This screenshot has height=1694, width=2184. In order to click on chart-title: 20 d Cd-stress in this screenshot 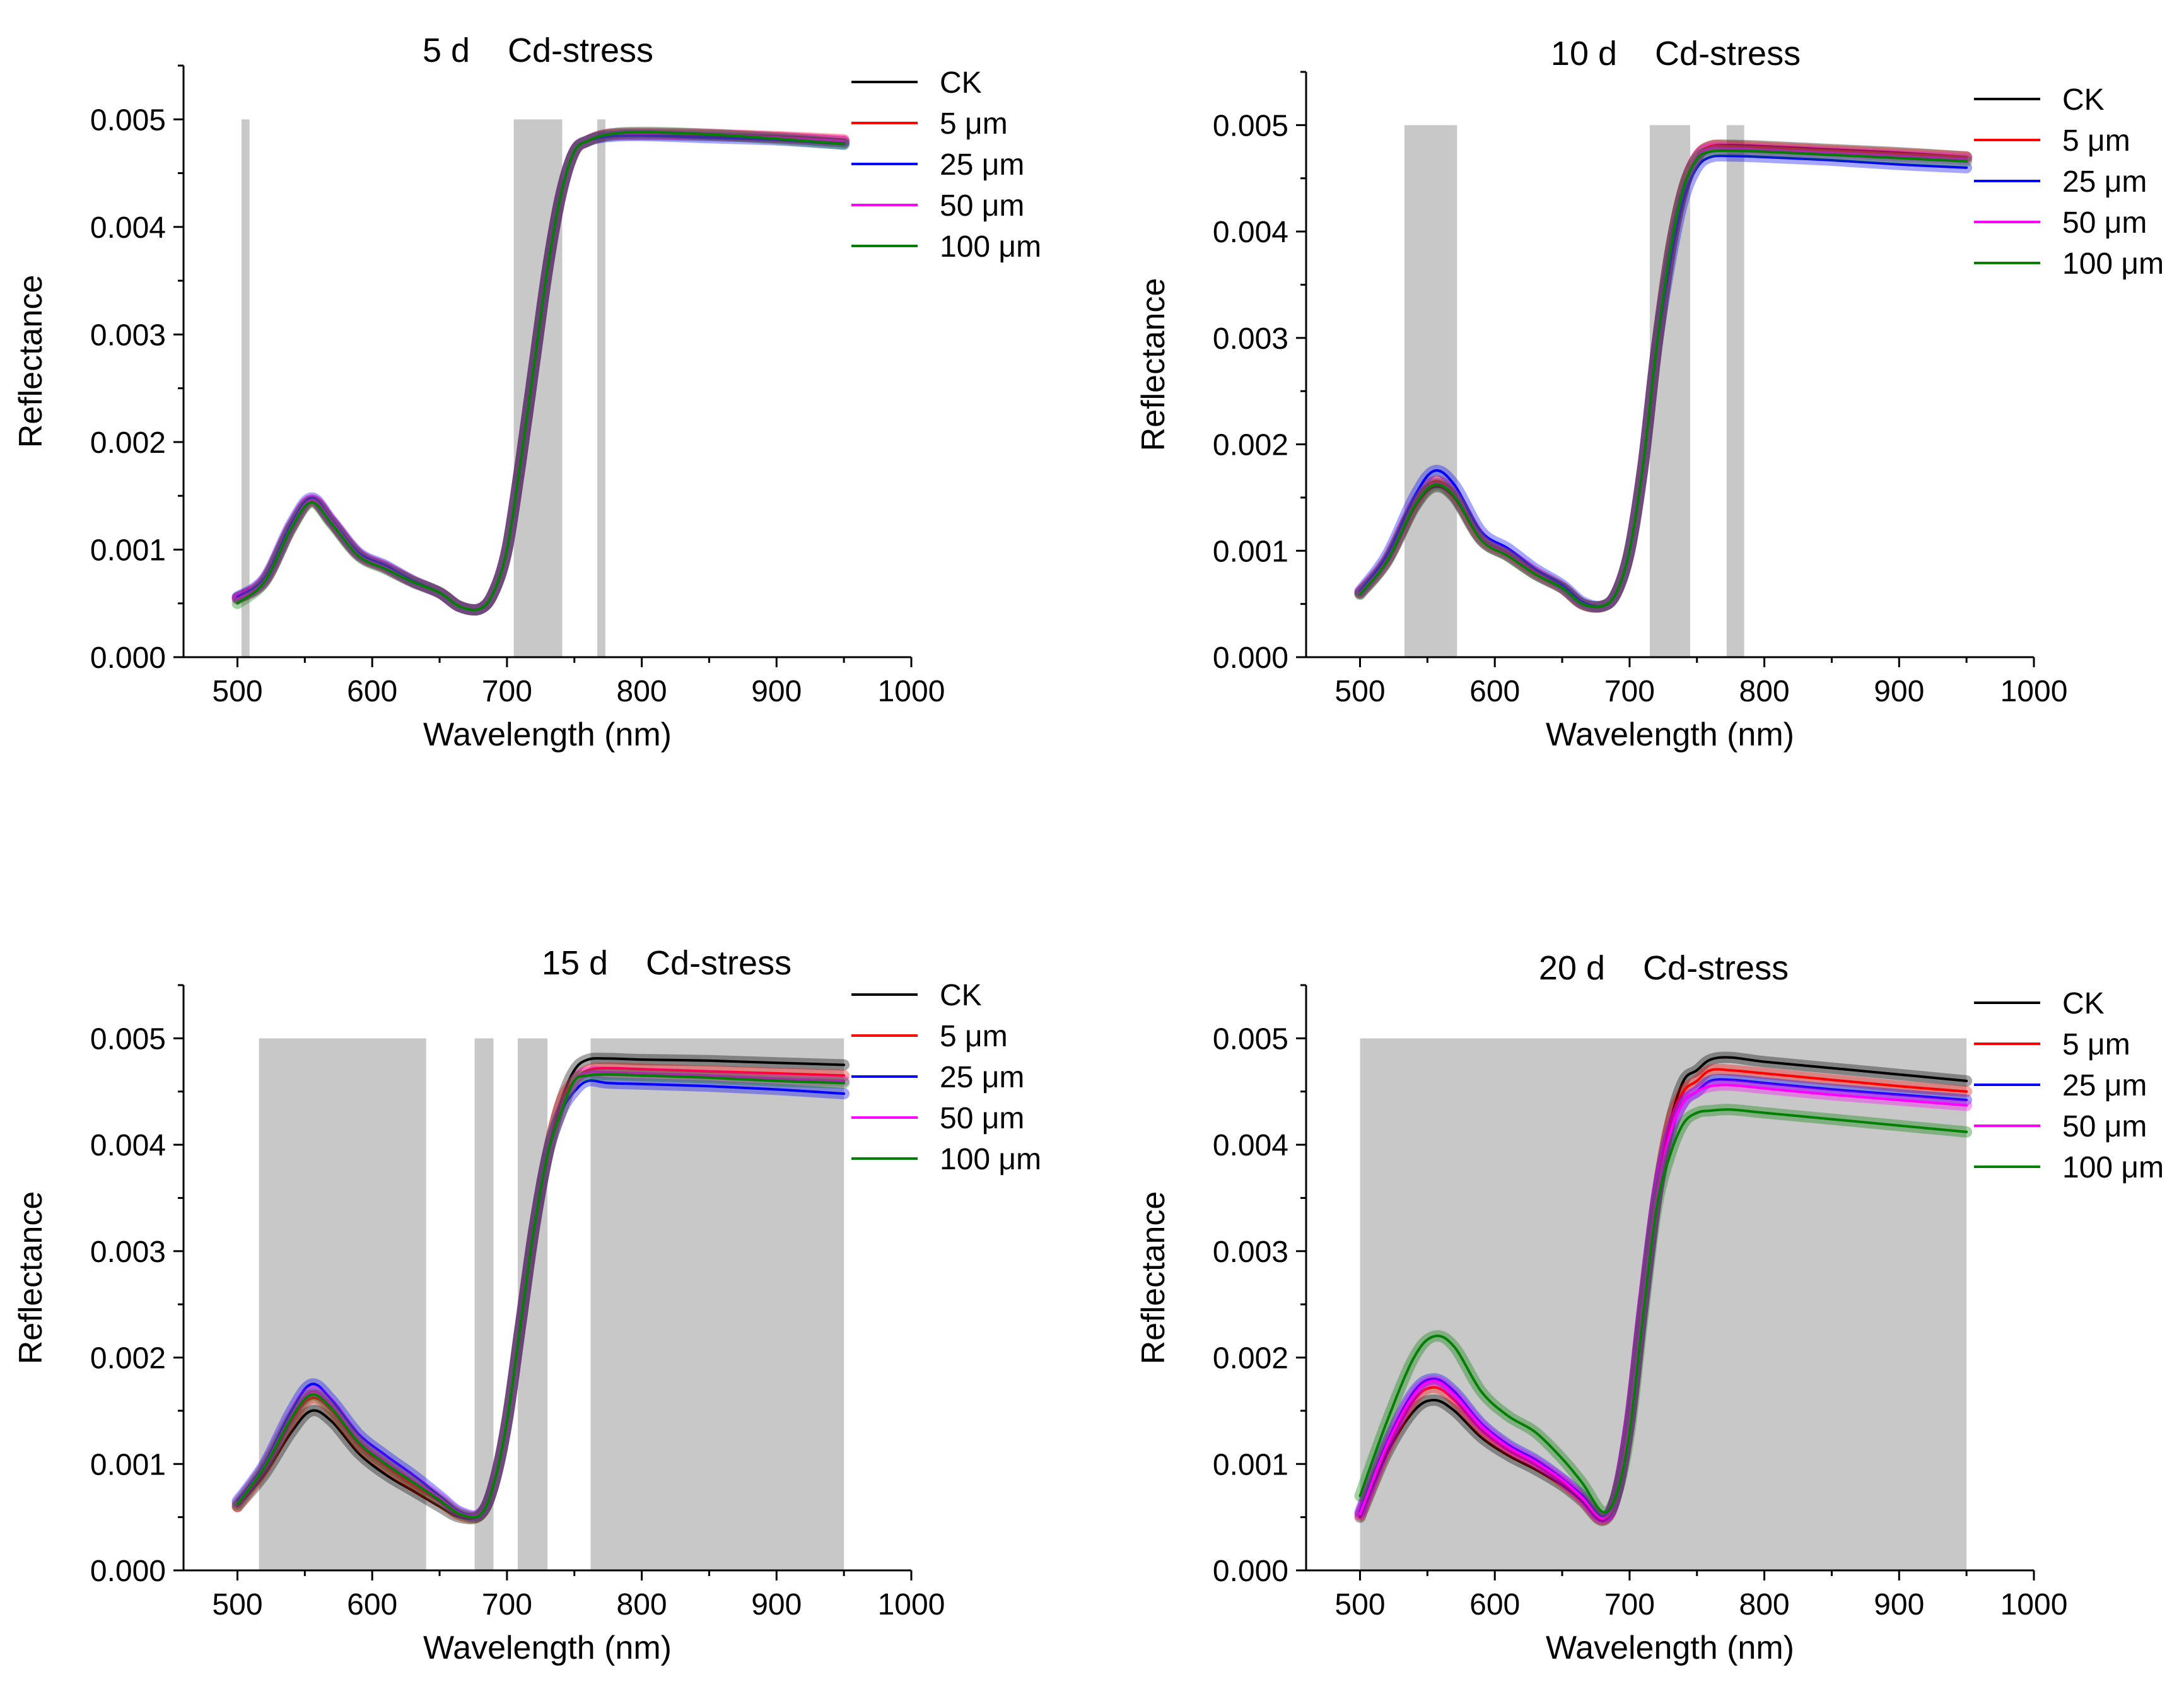, I will do `click(1664, 968)`.